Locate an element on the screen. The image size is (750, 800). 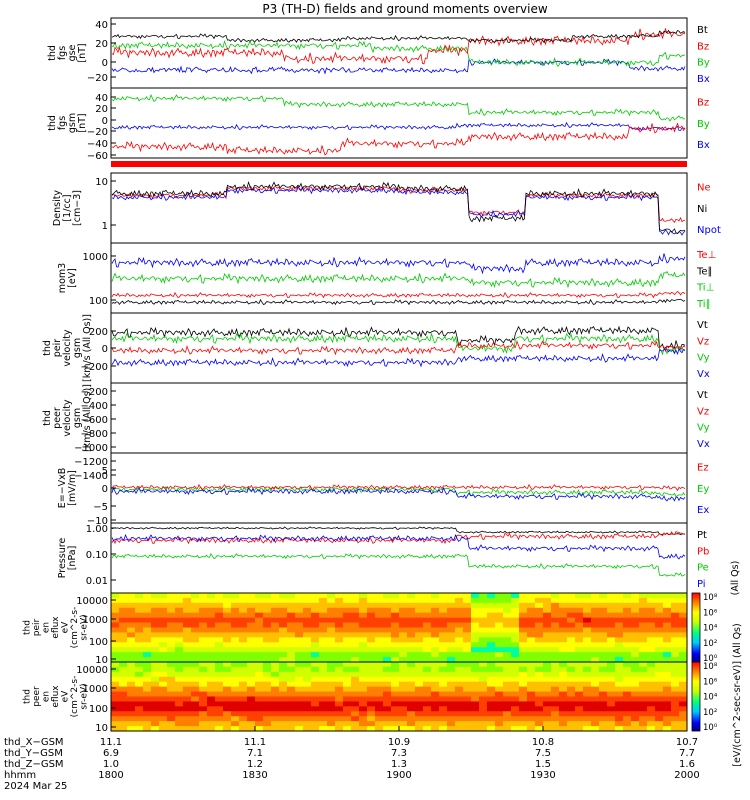
x-tick-label: 1.5 is located at coordinates (543, 764).